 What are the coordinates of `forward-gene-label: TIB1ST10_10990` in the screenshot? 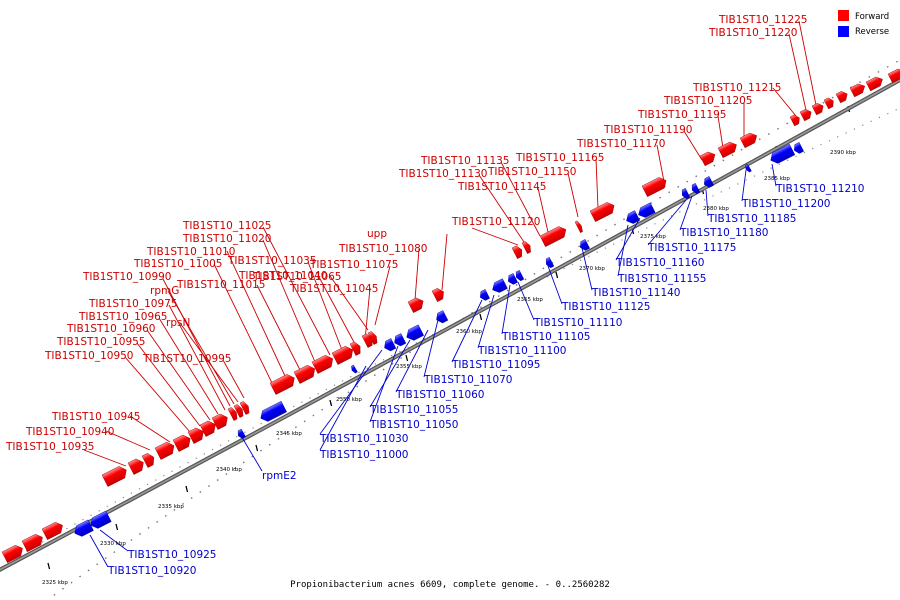 It's located at (127, 277).